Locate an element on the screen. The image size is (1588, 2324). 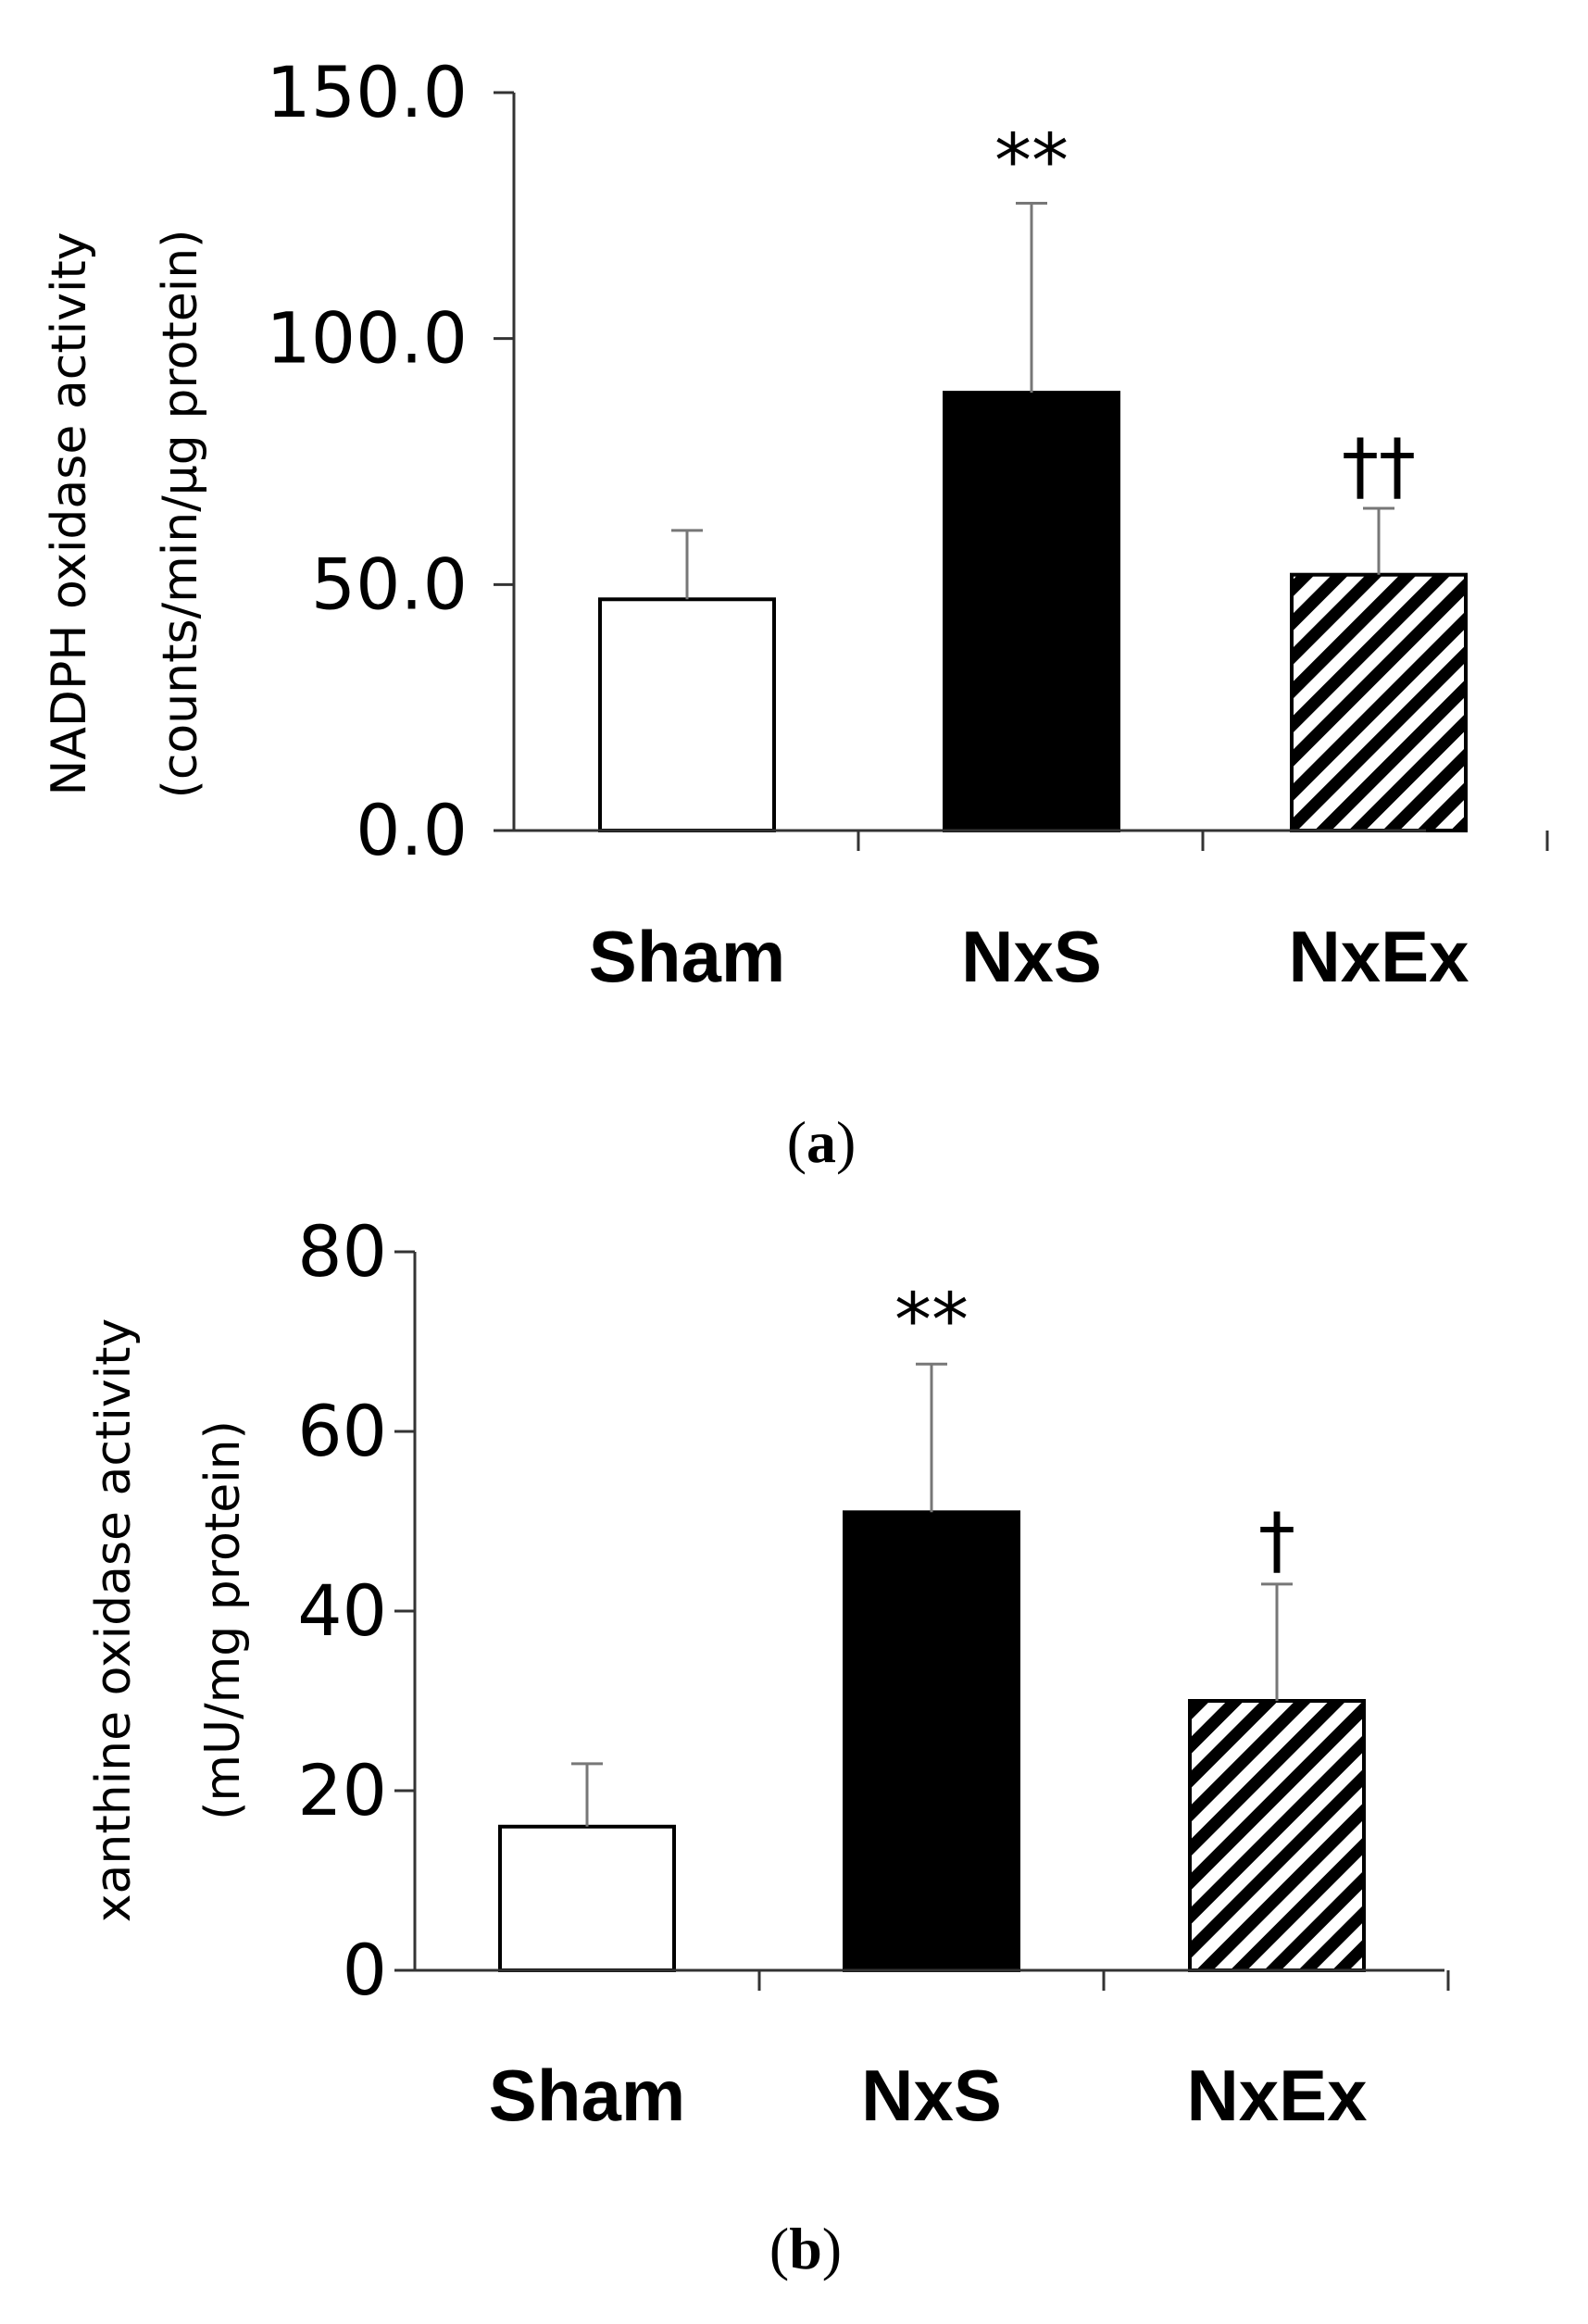
bars-group-a is located at coordinates (1033, 611).